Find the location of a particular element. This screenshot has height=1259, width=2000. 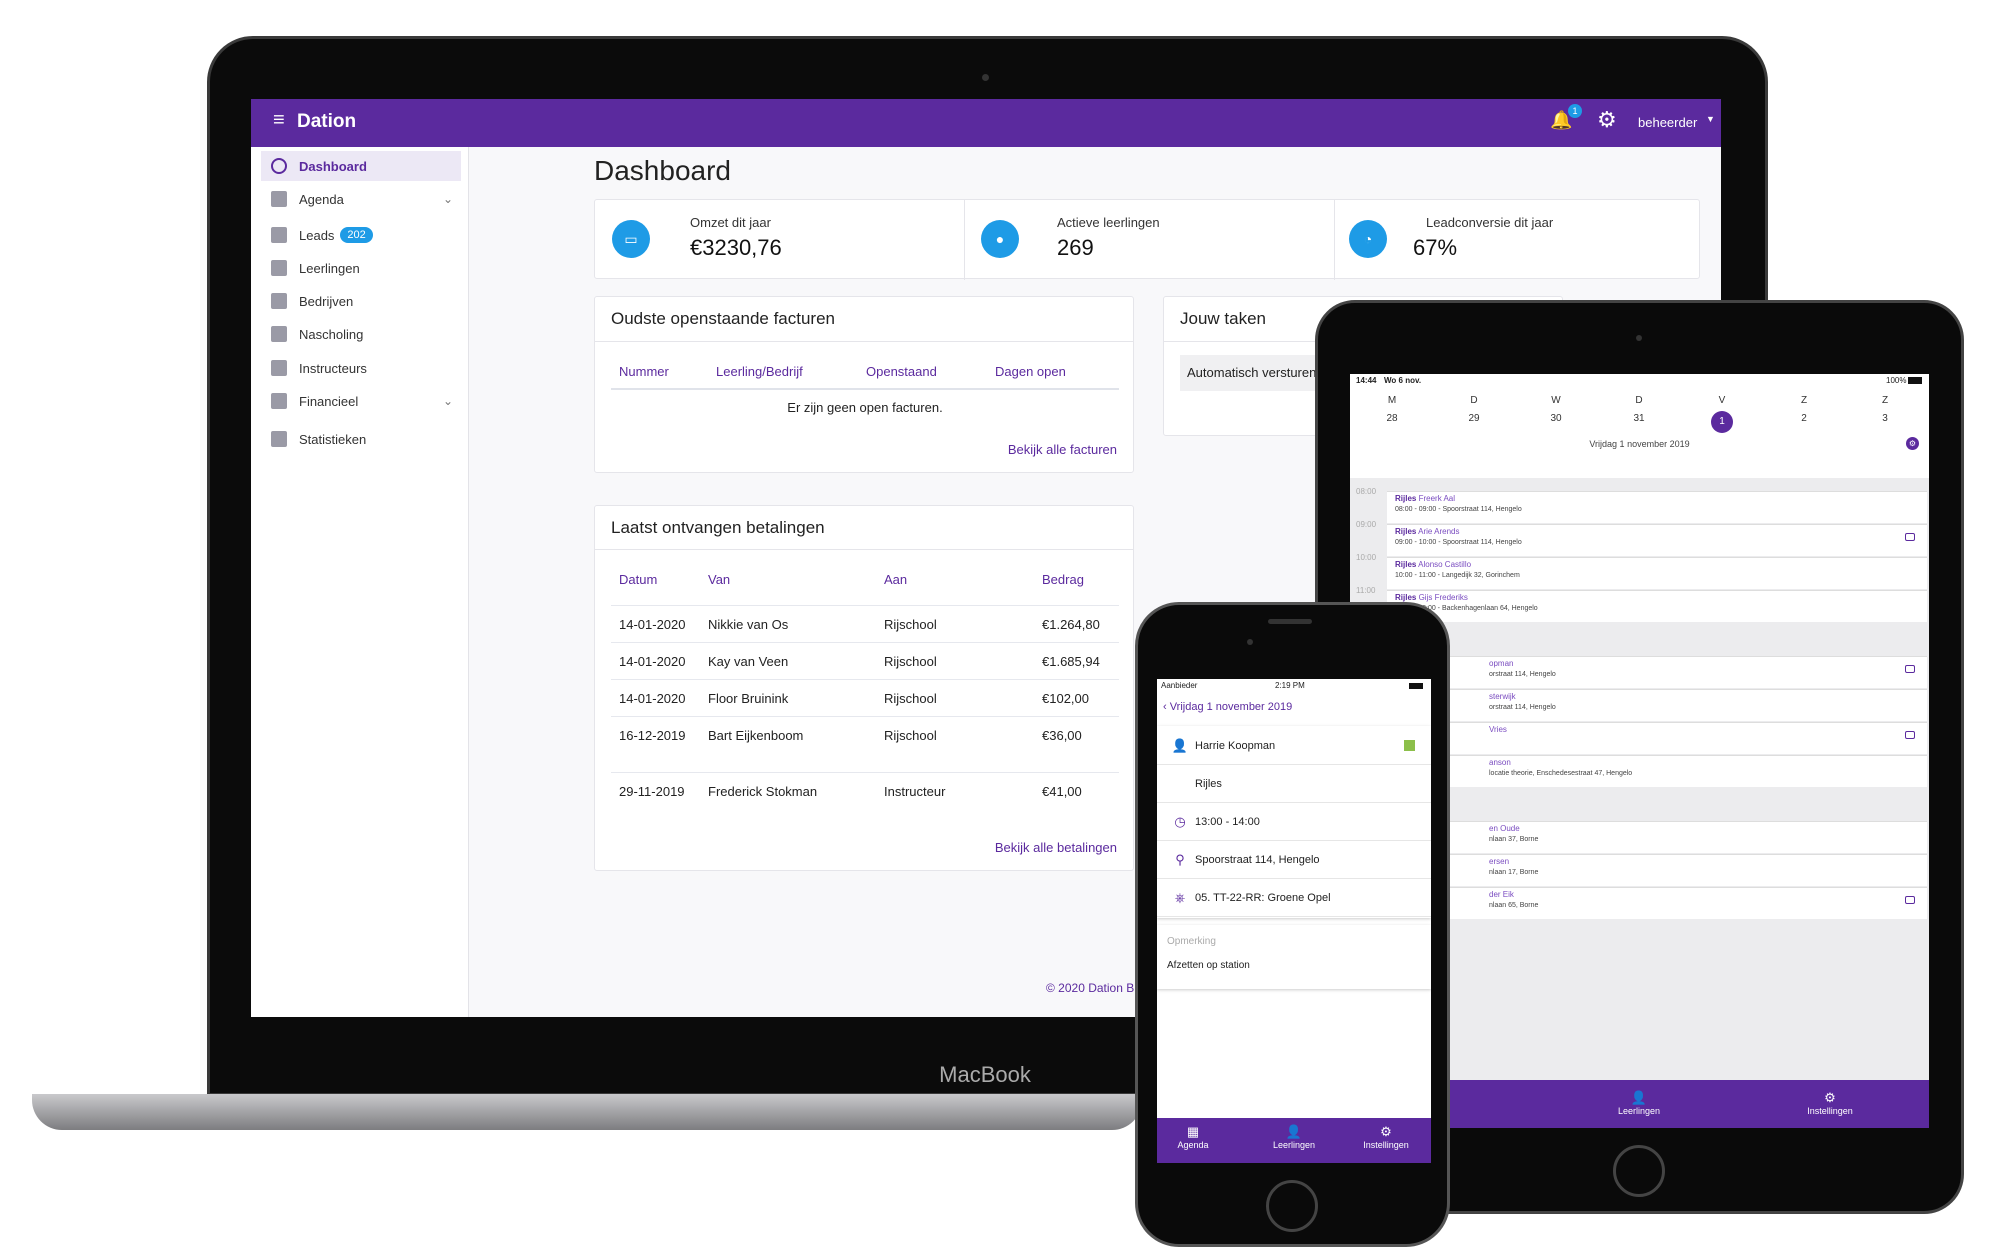

tab-agenda: ▦ Agenda is located at coordinates (1197, 1137).